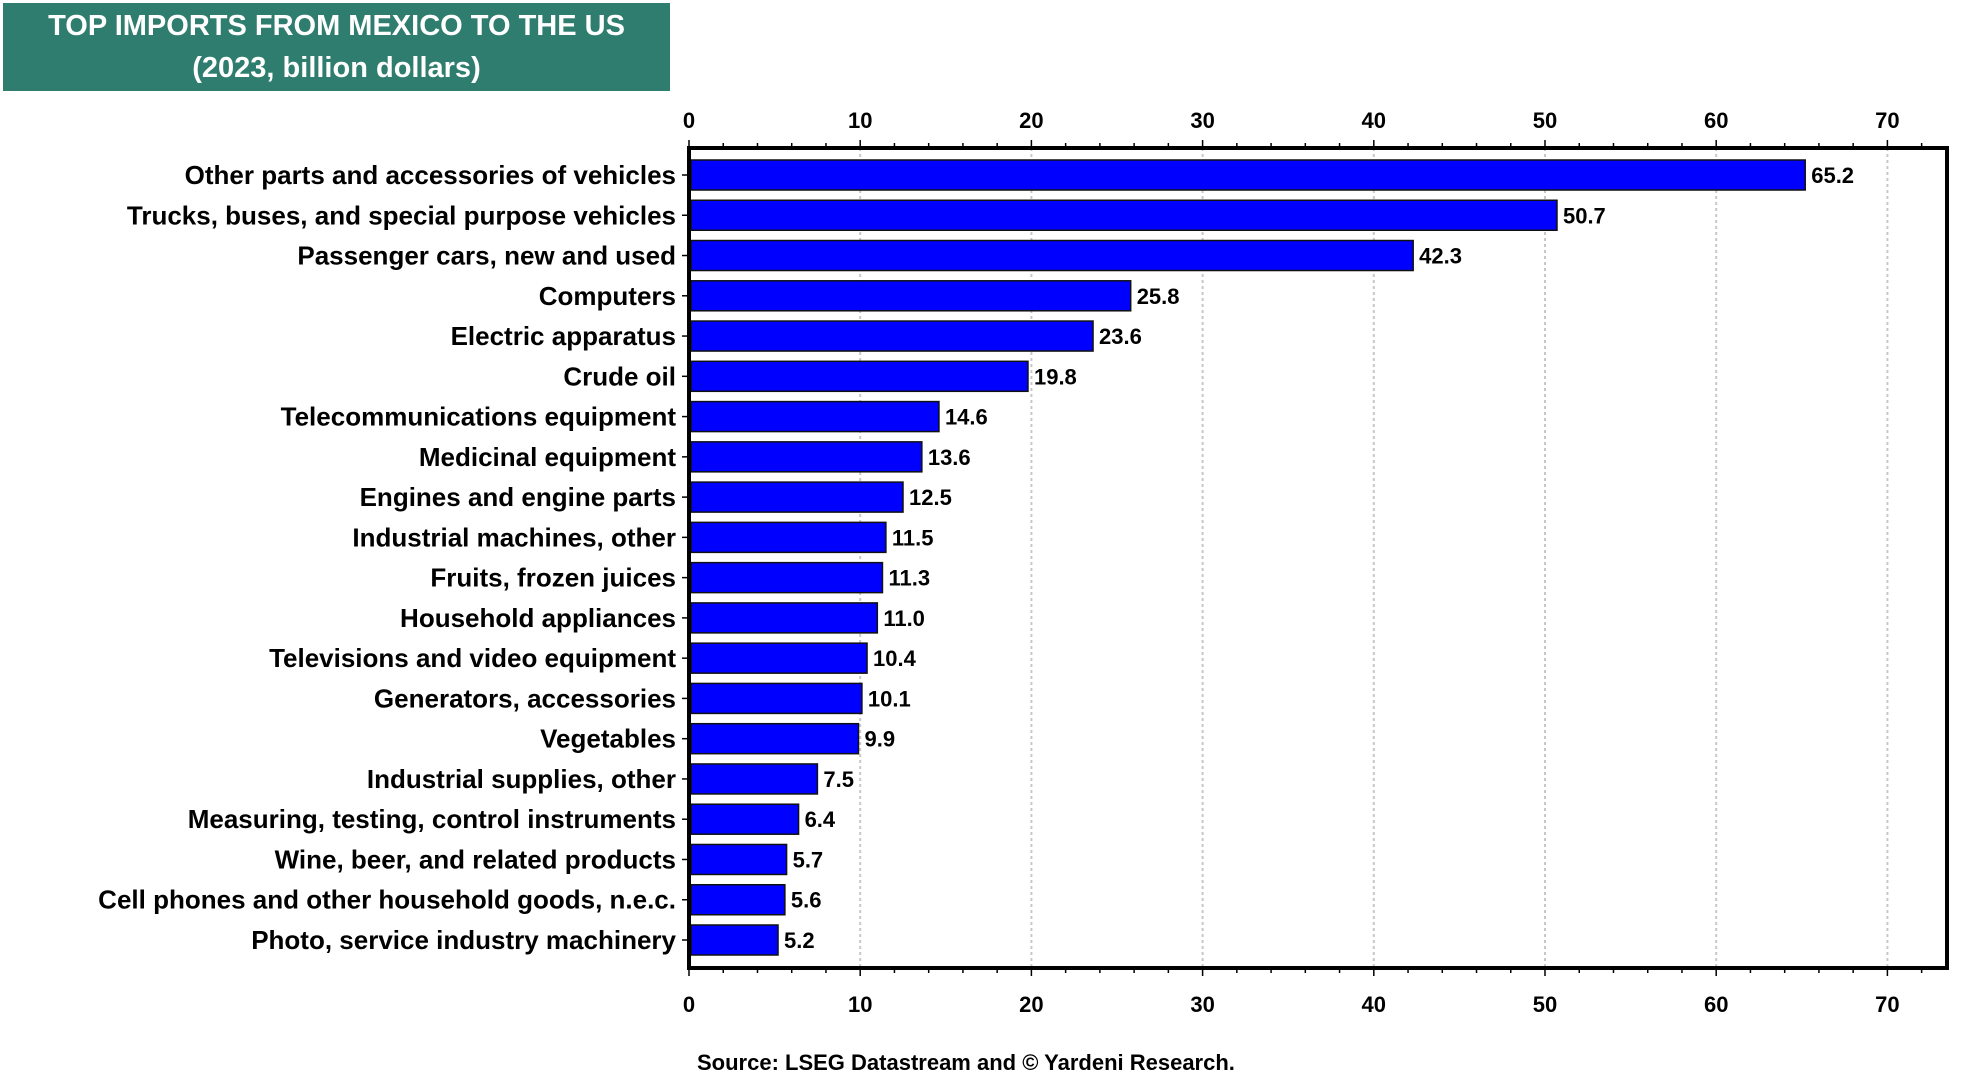 The image size is (1980, 1080). Describe the element at coordinates (1158, 296) in the screenshot. I see `data-label: 25.8` at that location.